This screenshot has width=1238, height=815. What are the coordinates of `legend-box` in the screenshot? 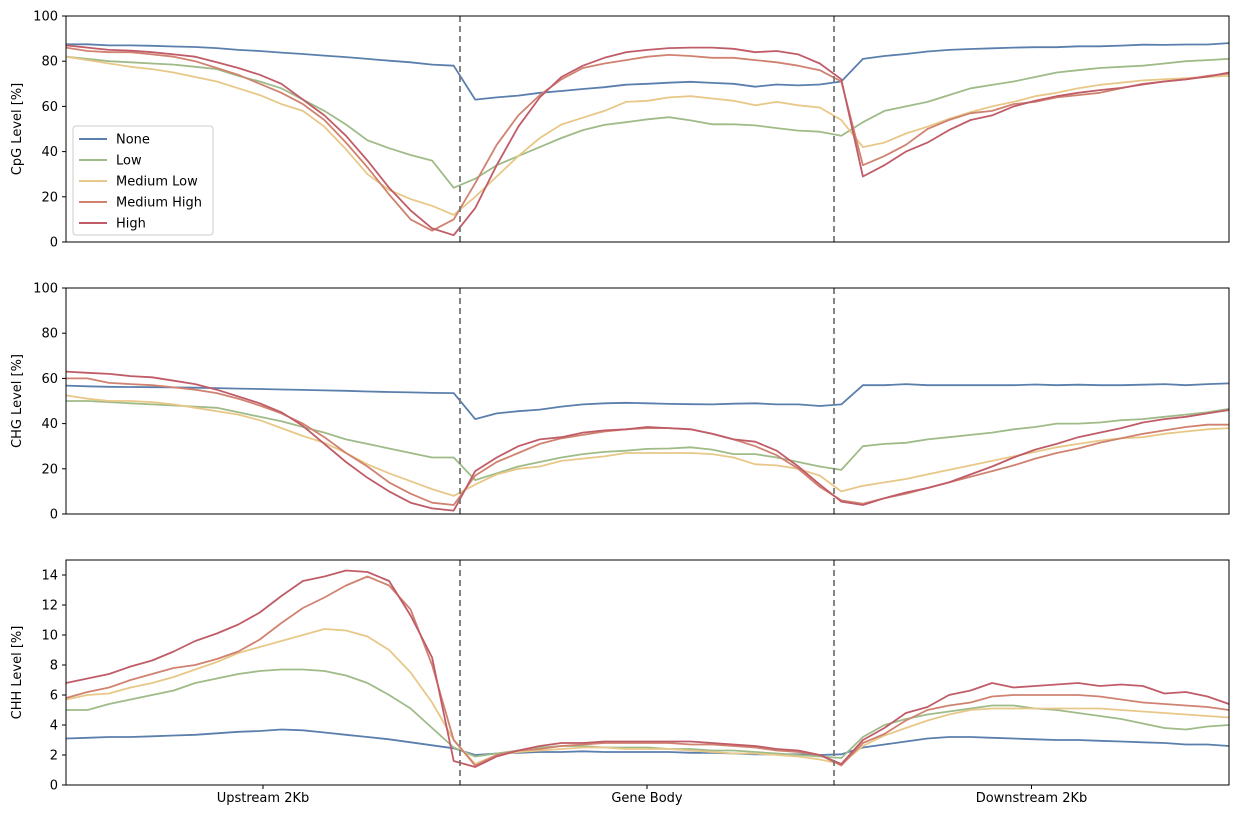 It's located at (143, 180).